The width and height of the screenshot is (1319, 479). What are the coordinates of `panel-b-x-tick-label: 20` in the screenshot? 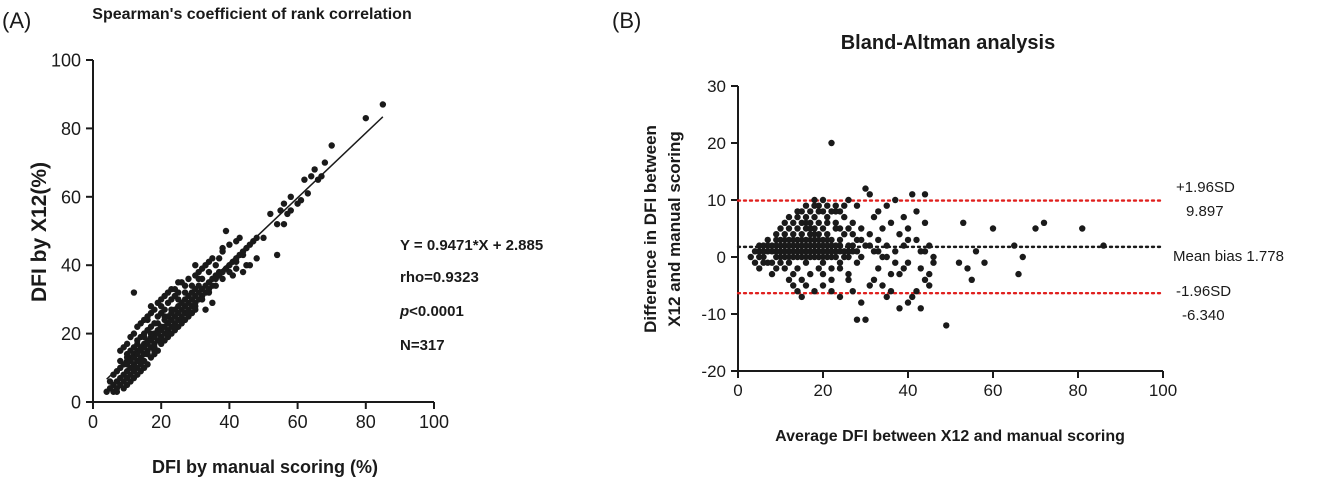 It's located at (823, 390).